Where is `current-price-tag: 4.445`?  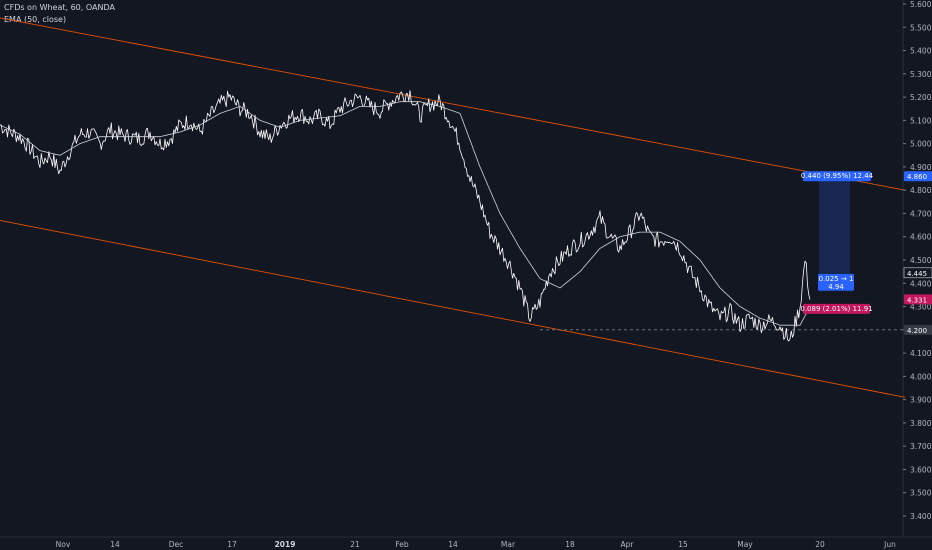 current-price-tag: 4.445 is located at coordinates (917, 274).